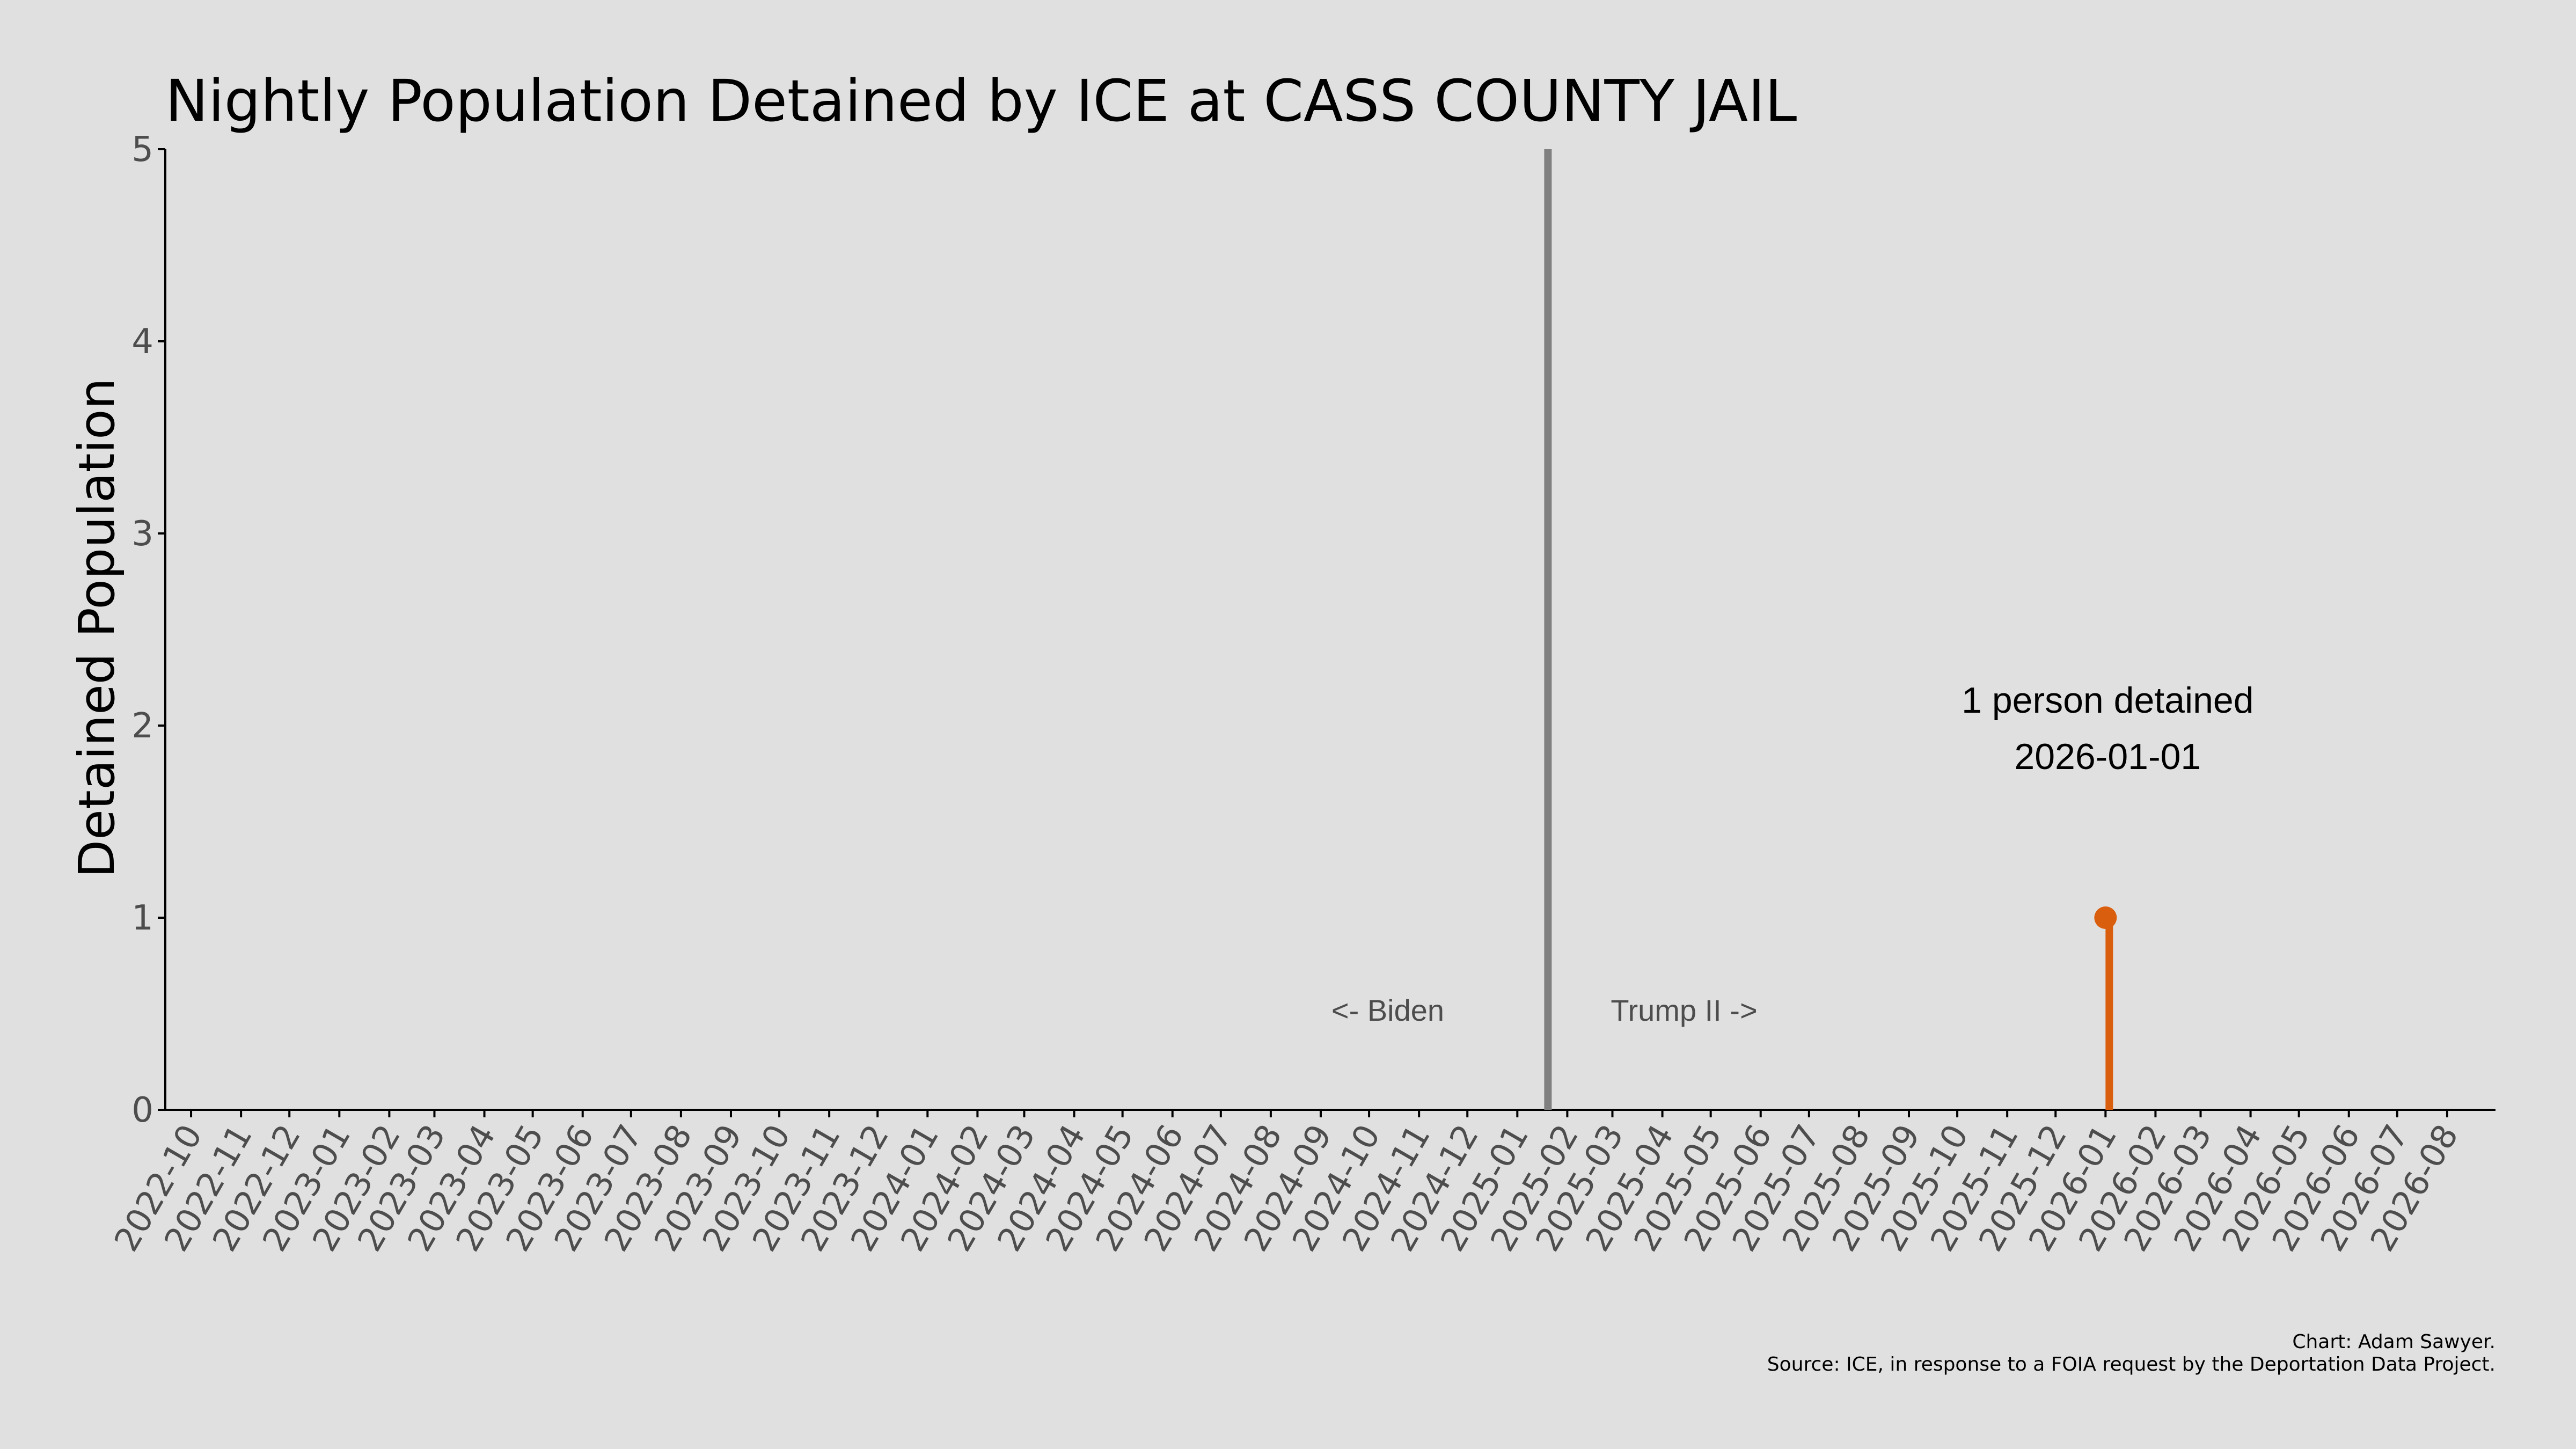  Describe the element at coordinates (1684, 1010) in the screenshot. I see `era-label-trump: Trump II ->` at that location.